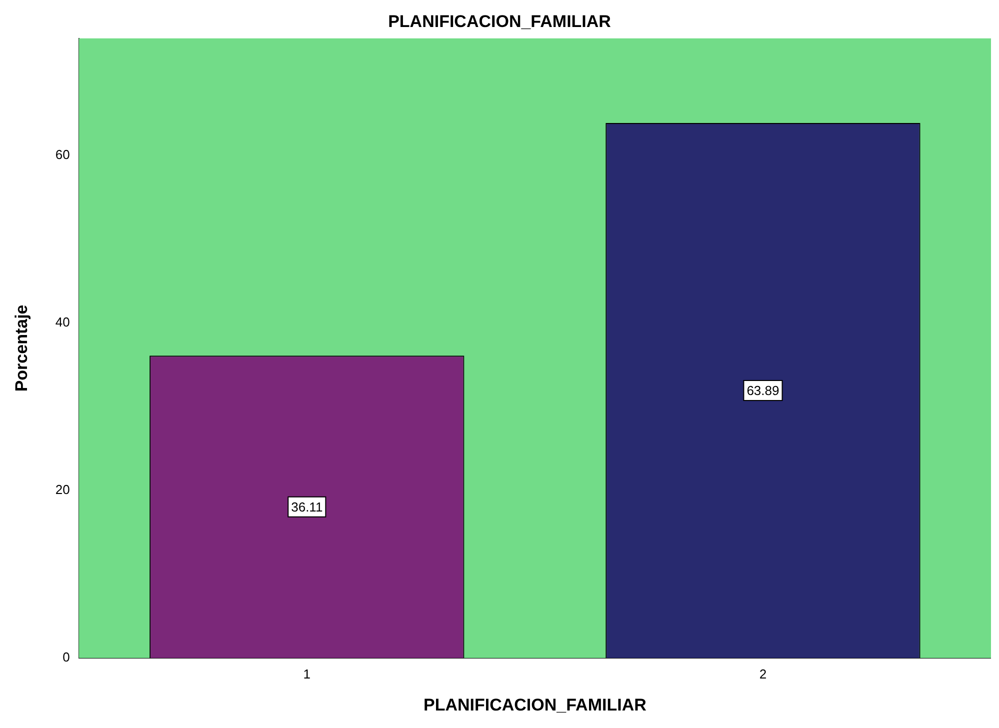  Describe the element at coordinates (499, 21) in the screenshot. I see `chart-title: PLANIFICACION_FAMILIAR` at that location.